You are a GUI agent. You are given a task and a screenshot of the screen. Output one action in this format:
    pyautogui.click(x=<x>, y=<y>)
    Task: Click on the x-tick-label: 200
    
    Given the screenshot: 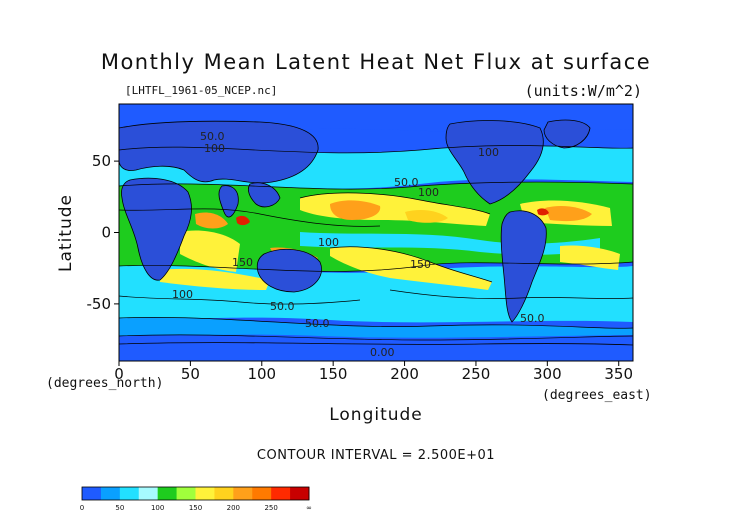 What is the action you would take?
    pyautogui.click(x=404, y=374)
    